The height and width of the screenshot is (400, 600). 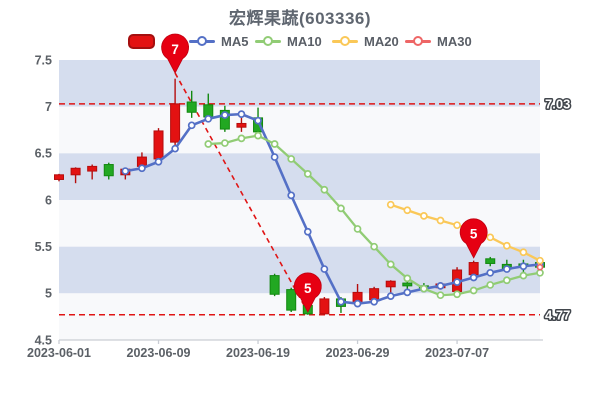 What do you see at coordinates (218, 41) in the screenshot?
I see `legend-item-ma5: MA5` at bounding box center [218, 41].